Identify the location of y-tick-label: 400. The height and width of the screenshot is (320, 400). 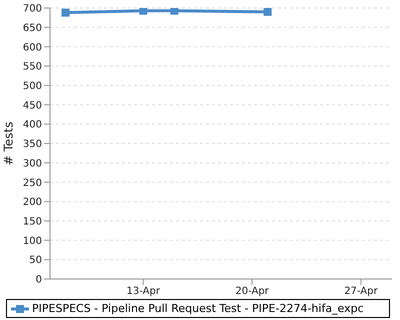
(32, 125).